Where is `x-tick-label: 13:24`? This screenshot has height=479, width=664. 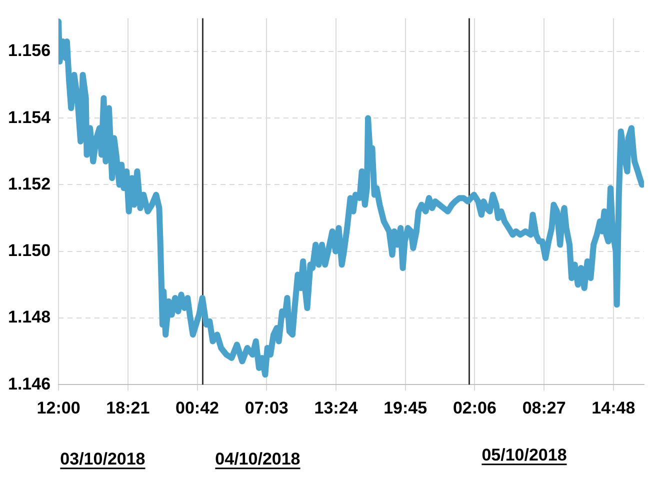
x-tick-label: 13:24 is located at coordinates (336, 408).